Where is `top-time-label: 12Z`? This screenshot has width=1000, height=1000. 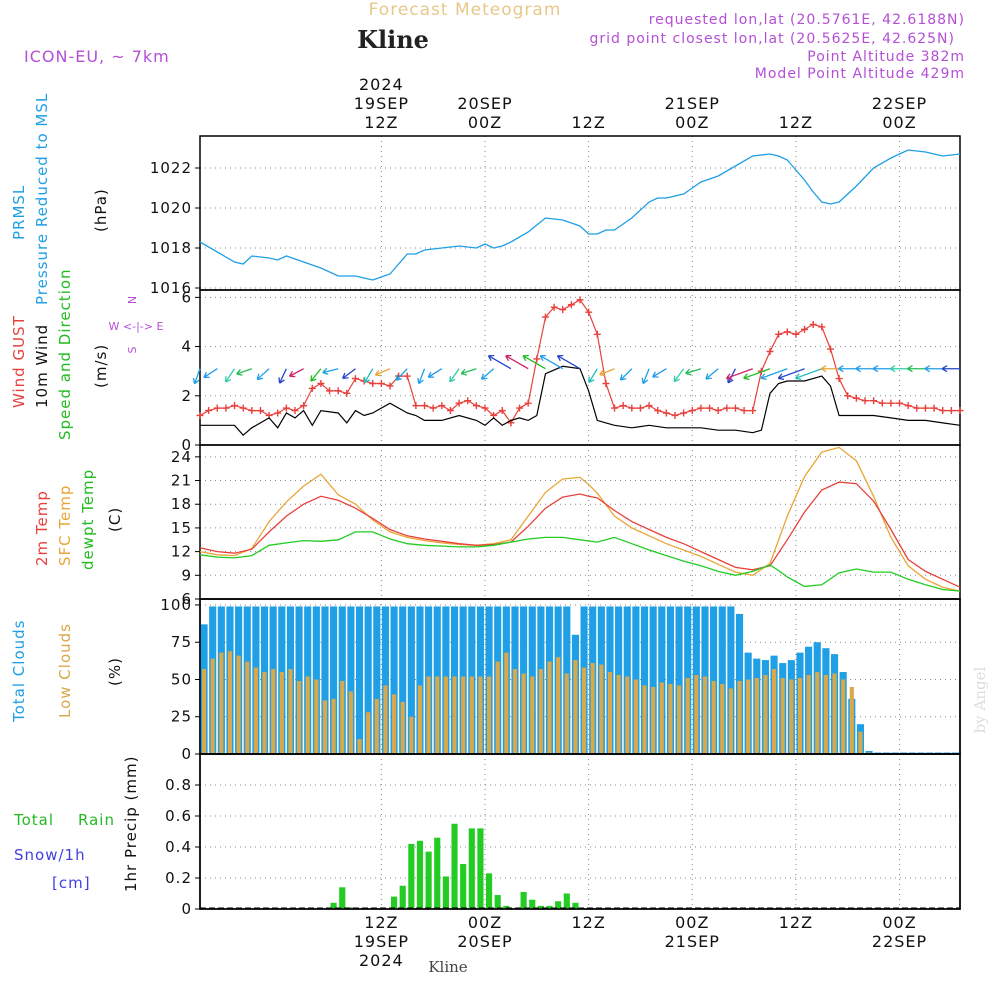 top-time-label: 12Z is located at coordinates (381, 122).